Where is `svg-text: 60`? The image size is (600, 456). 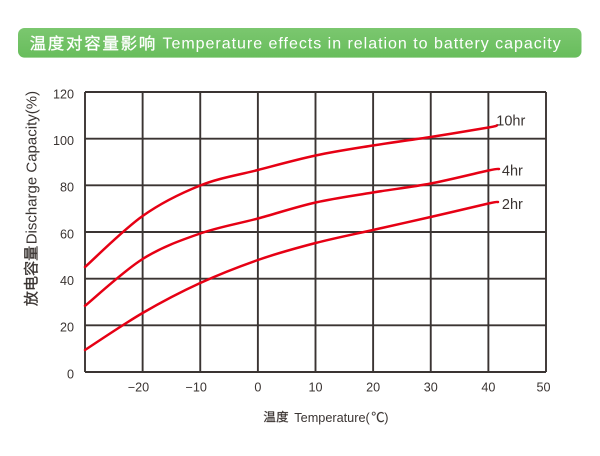 svg-text: 60 is located at coordinates (67, 234).